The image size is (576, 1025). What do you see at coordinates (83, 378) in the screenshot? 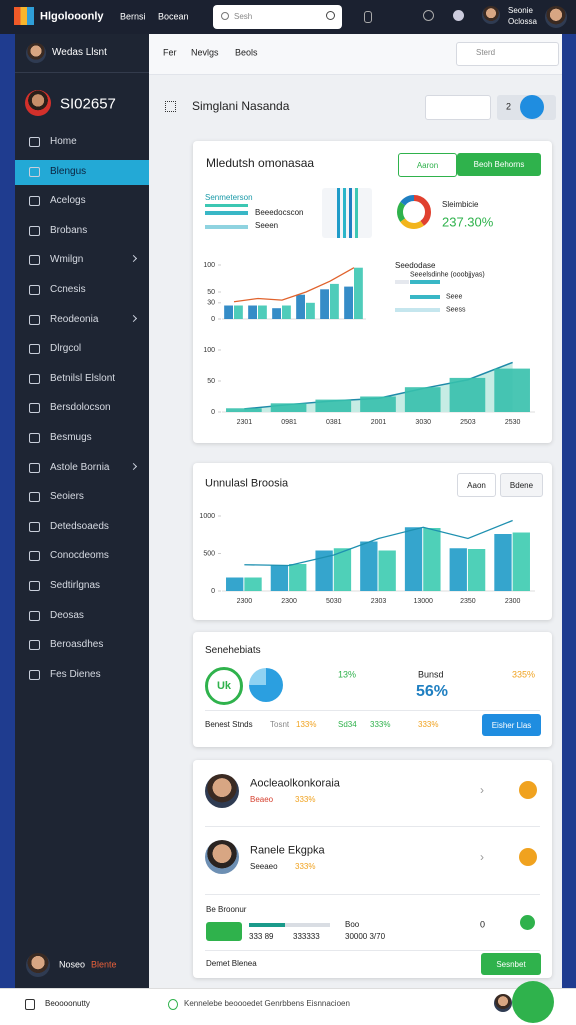
I see `menu-item: Betnilsl Elslont` at bounding box center [83, 378].